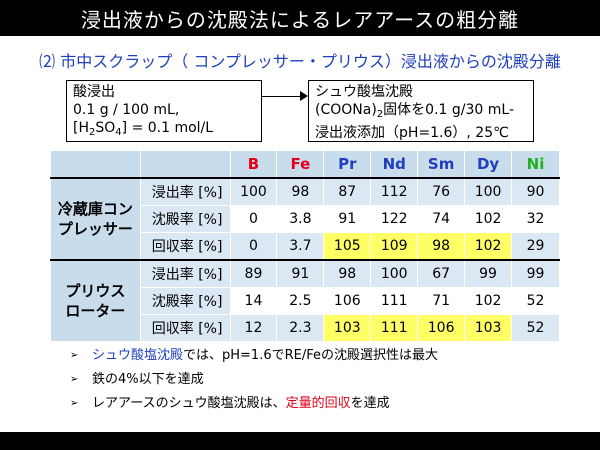  Describe the element at coordinates (253, 328) in the screenshot. I see `table-cell: 12` at that location.